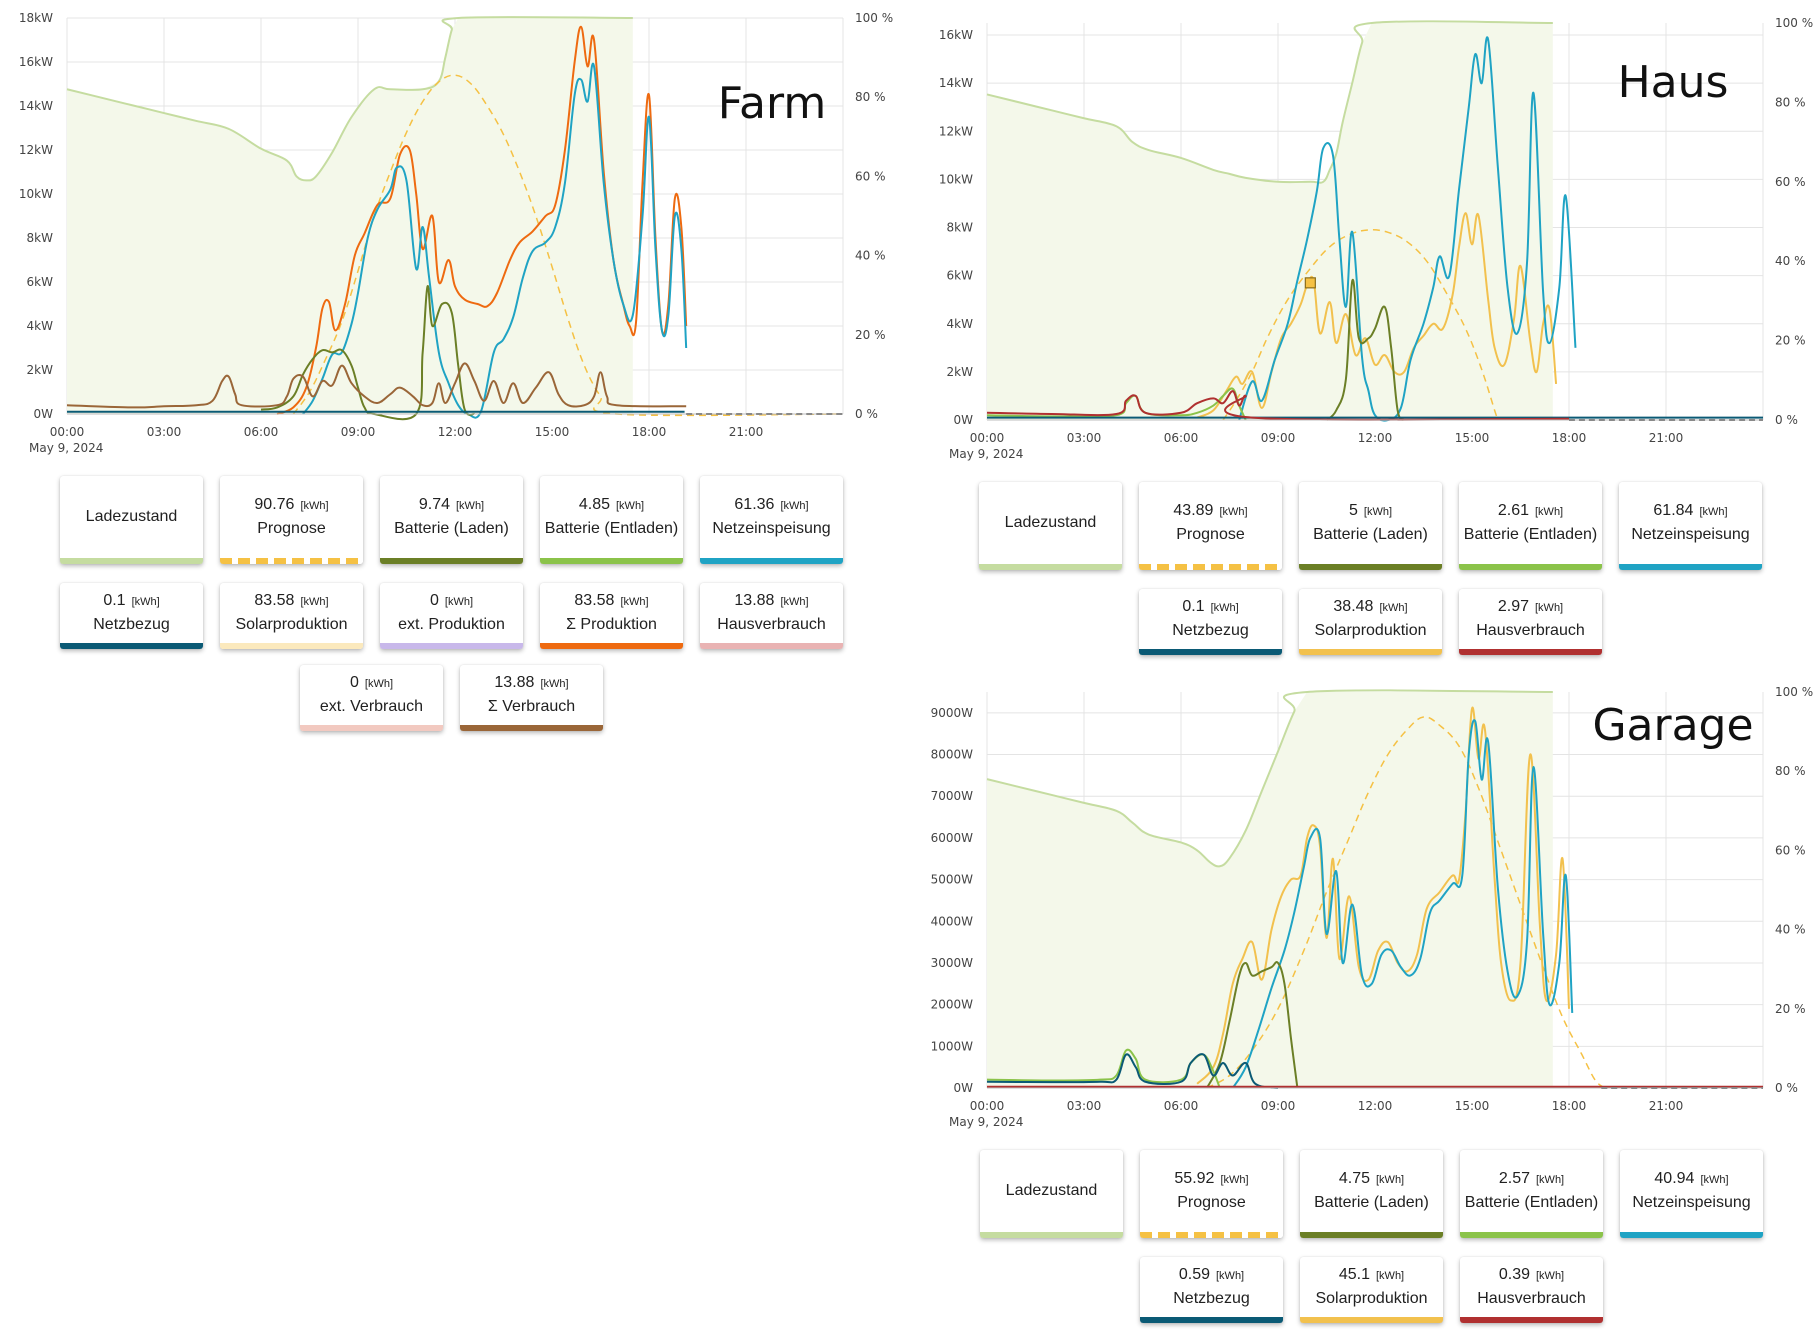 The height and width of the screenshot is (1330, 1820). Describe the element at coordinates (274, 600) in the screenshot. I see `card-value: 83.58` at that location.